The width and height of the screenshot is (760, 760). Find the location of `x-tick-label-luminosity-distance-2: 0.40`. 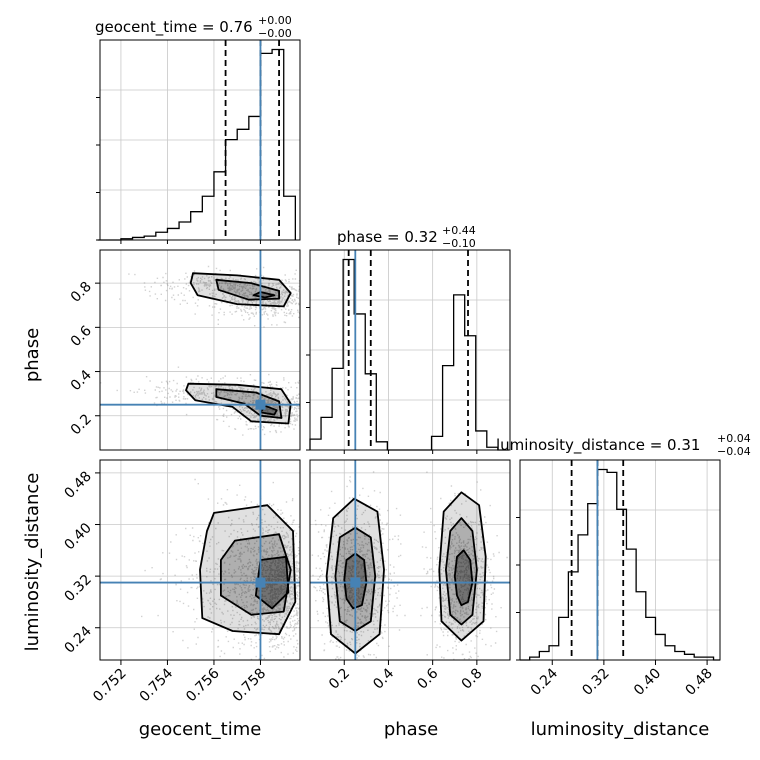

x-tick-label-luminosity-distance-2: 0.40 is located at coordinates (647, 682).